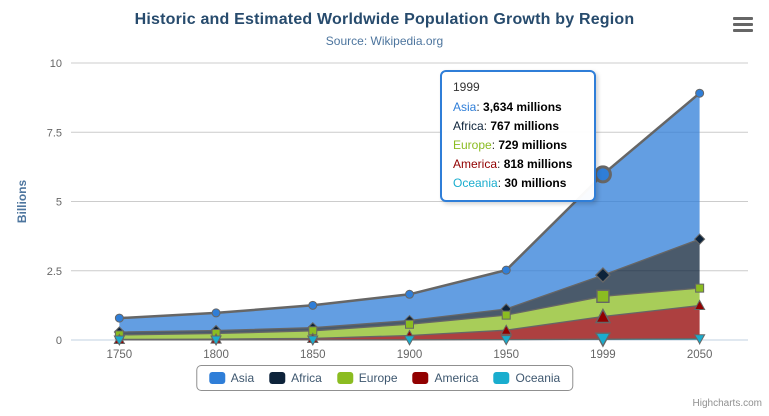 The image size is (769, 416). I want to click on point-oceania-1900, so click(409, 340).